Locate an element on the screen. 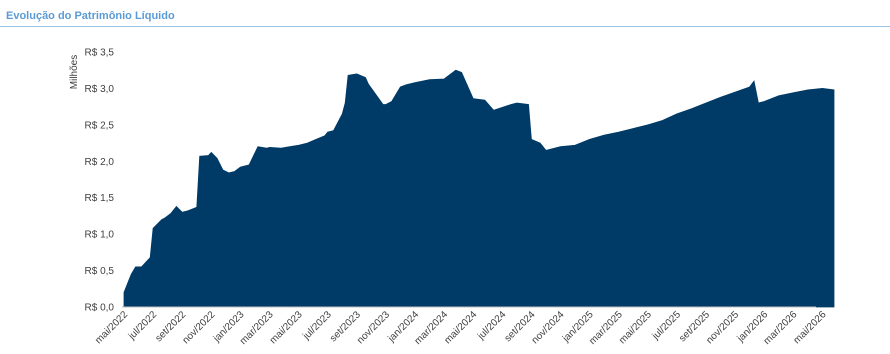  x-tick-label: mai/2022 is located at coordinates (111, 327).